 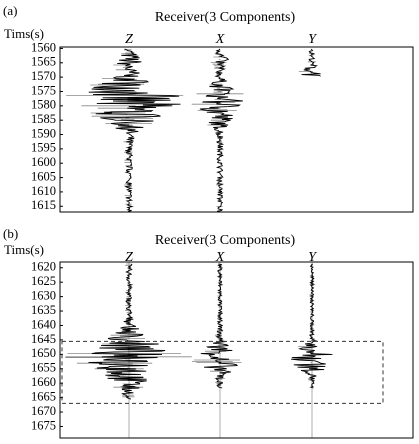 I want to click on y-tick-label: 1575, so click(x=43, y=90).